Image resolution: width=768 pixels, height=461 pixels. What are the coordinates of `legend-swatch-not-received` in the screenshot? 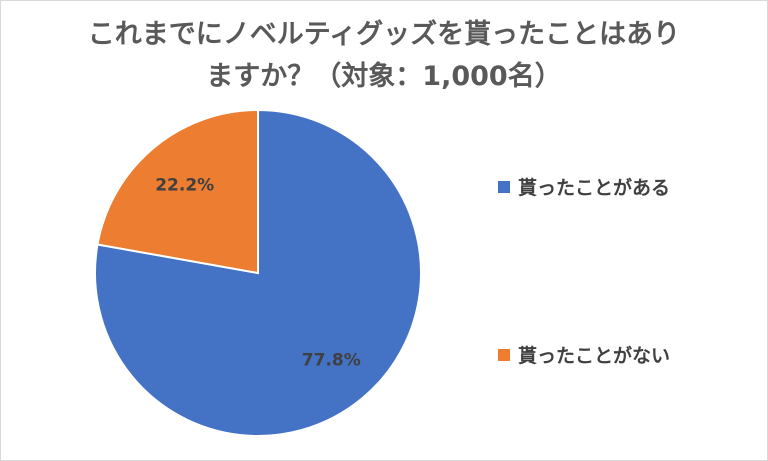 It's located at (504, 354).